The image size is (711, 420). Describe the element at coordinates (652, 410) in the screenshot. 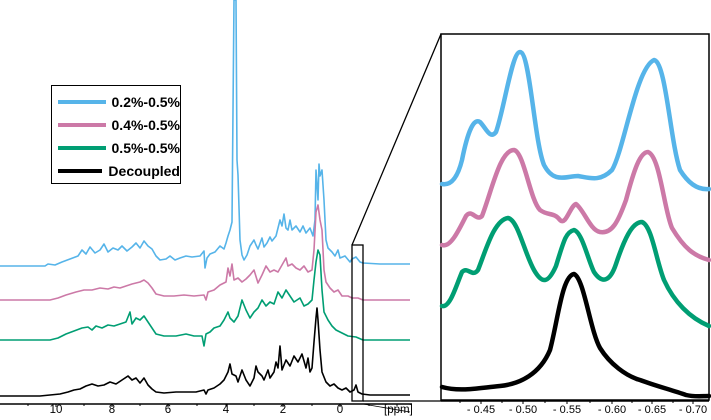

I see `inset-tick-label: - 0.65` at that location.